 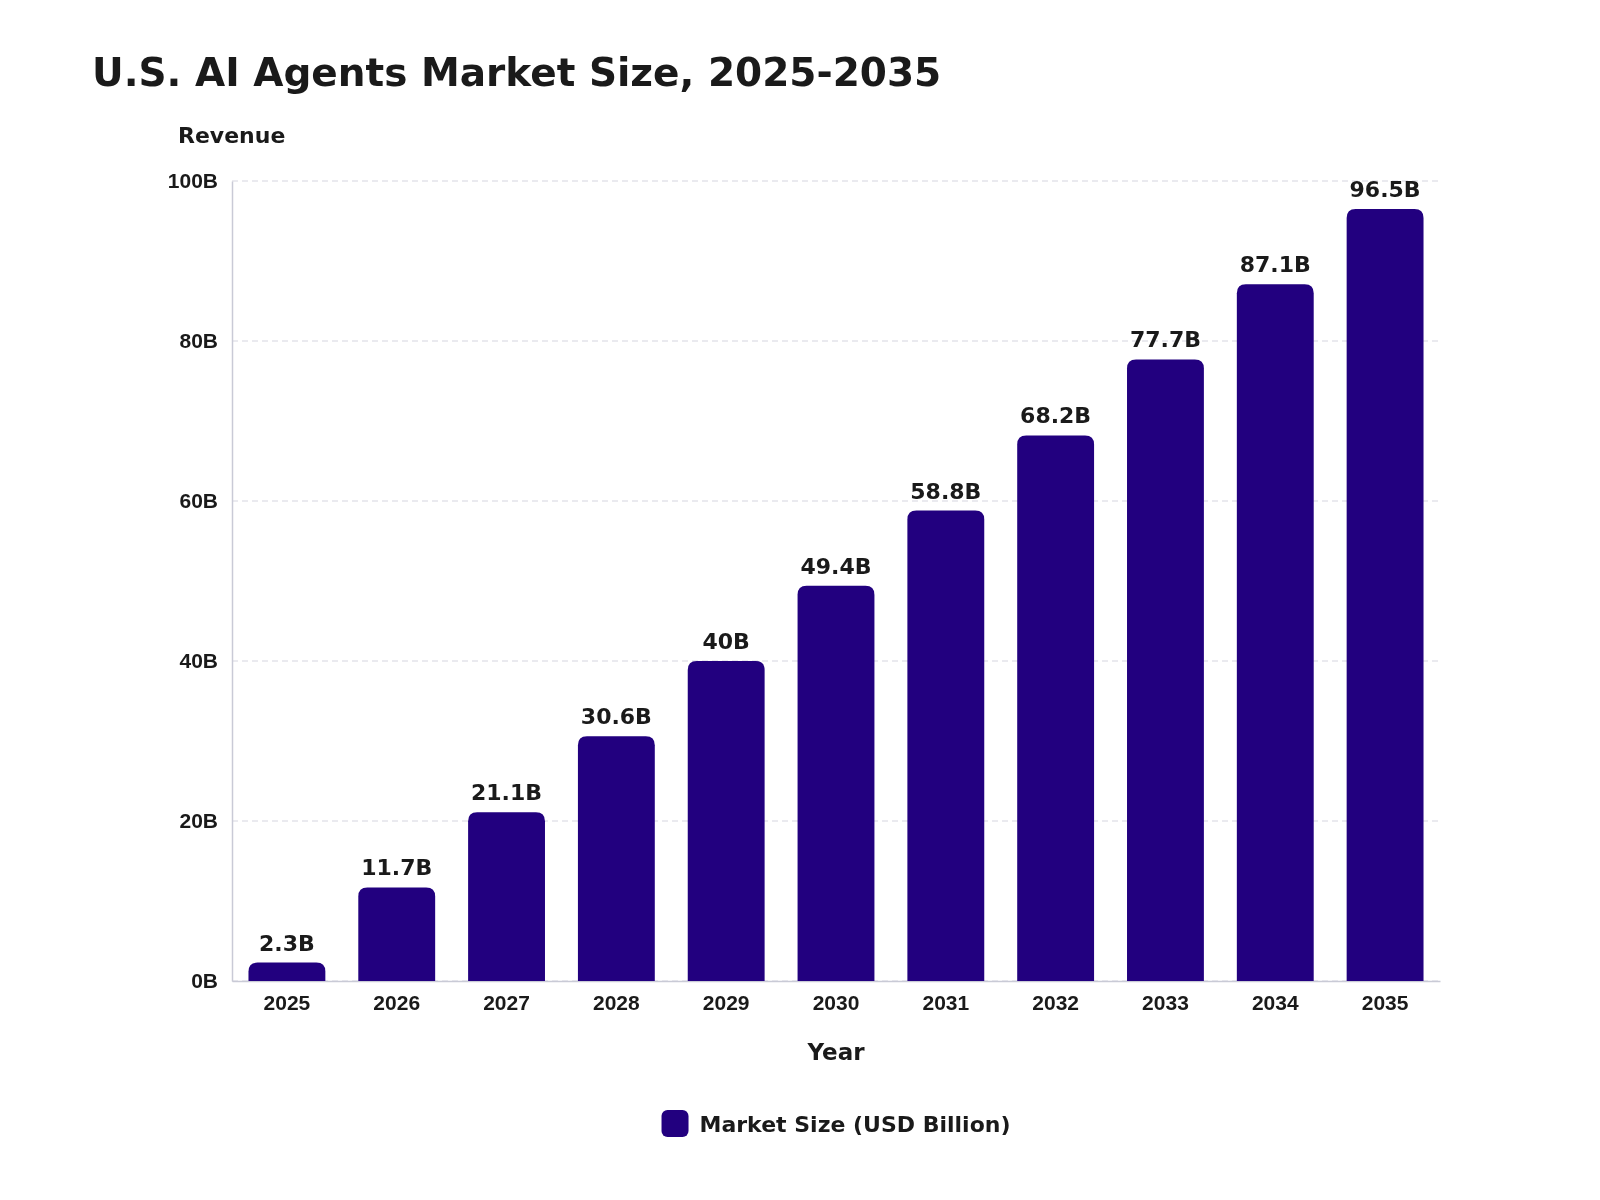 I want to click on x-tick-label: 2035, so click(x=1385, y=1002).